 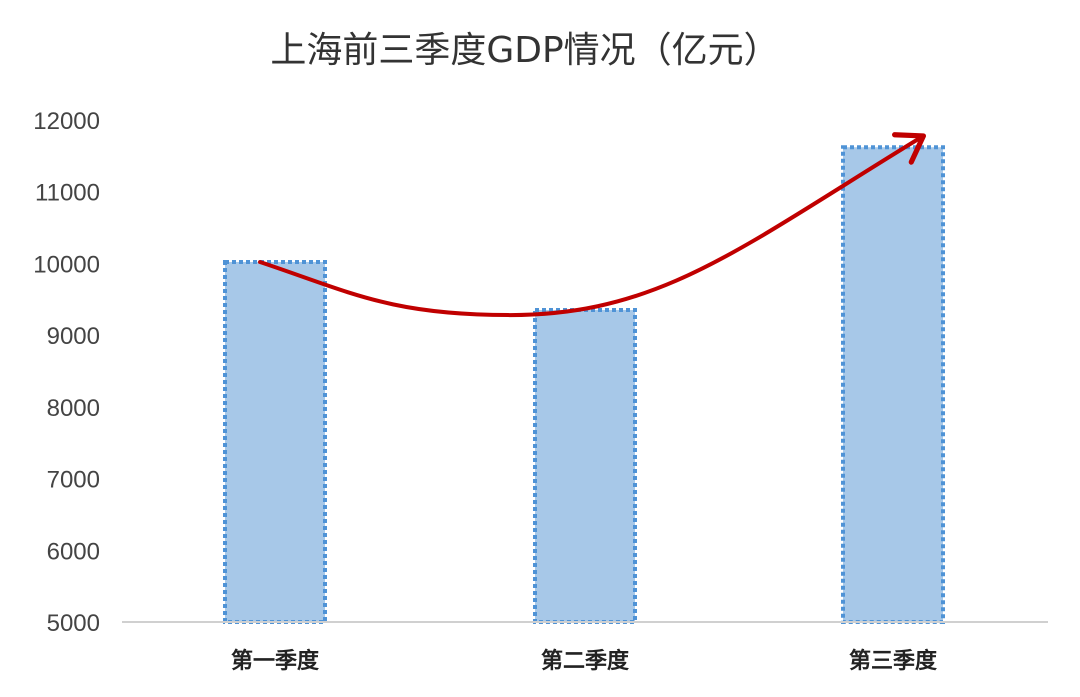 What do you see at coordinates (524, 50) in the screenshot?
I see `chart-title: 上海前三季度GDP情况（亿元）` at bounding box center [524, 50].